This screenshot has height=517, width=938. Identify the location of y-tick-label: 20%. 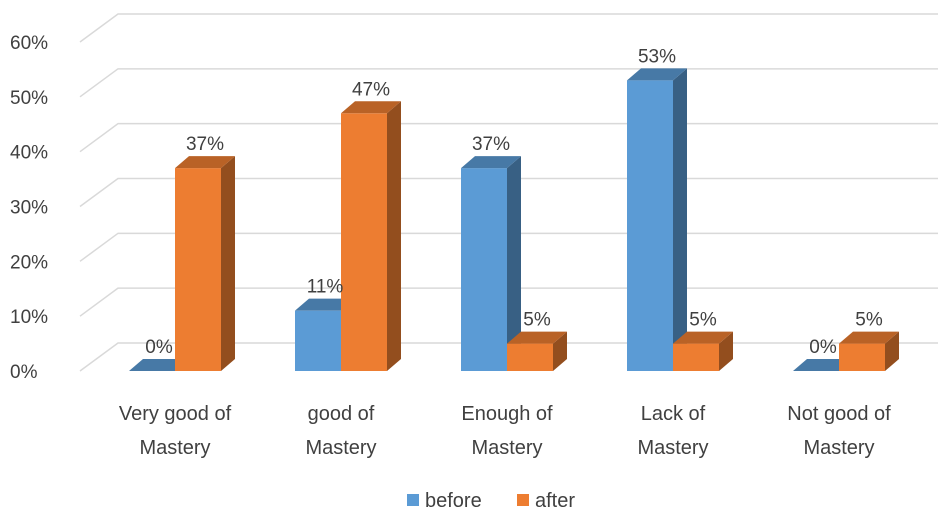
(29, 262).